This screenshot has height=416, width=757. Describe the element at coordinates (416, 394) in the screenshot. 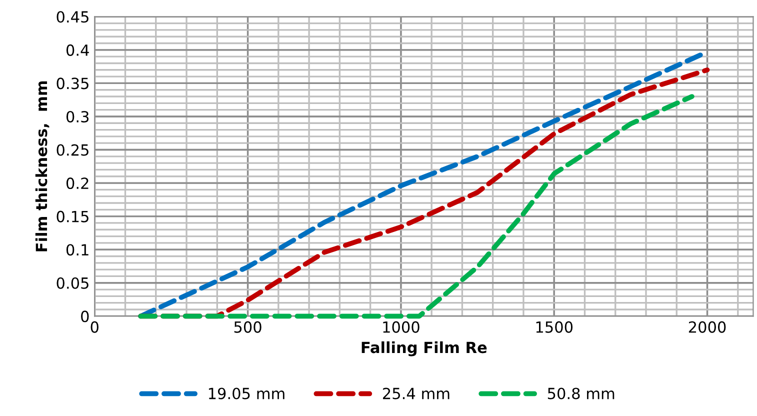

I see `legend-label: 25.4 mm` at that location.